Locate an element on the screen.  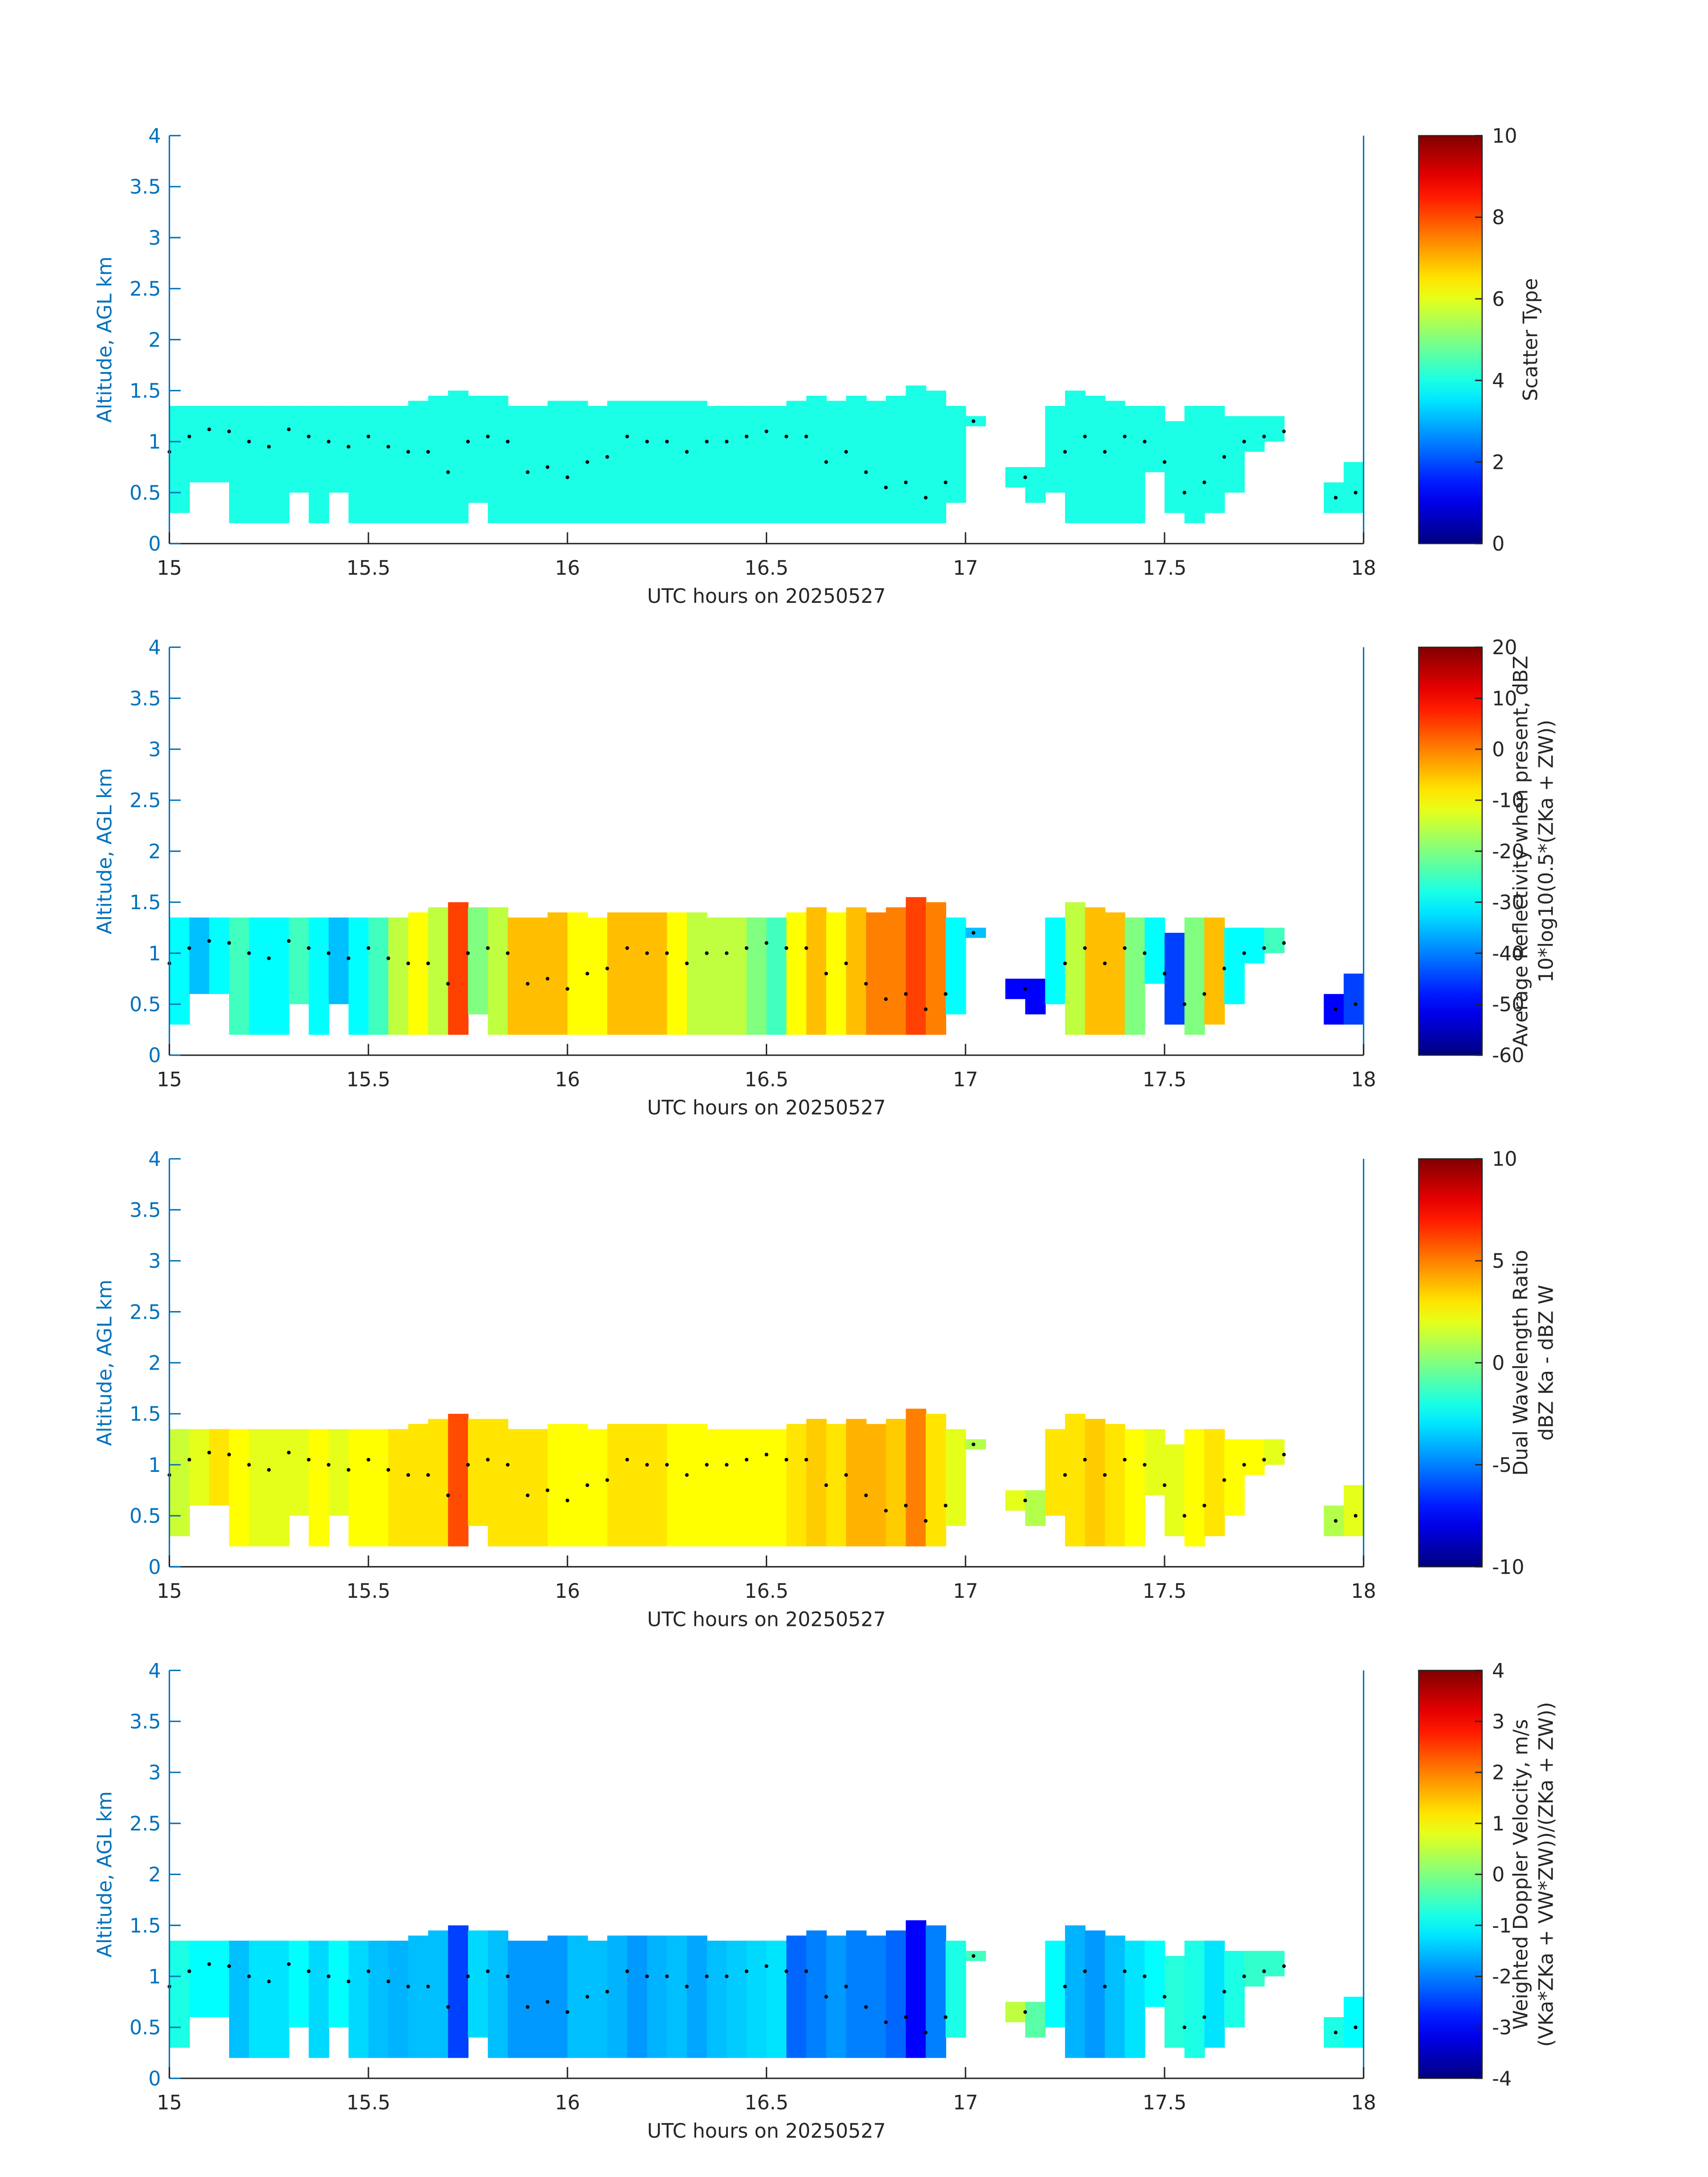
colorbar-tick-label: 8 is located at coordinates (1498, 217).